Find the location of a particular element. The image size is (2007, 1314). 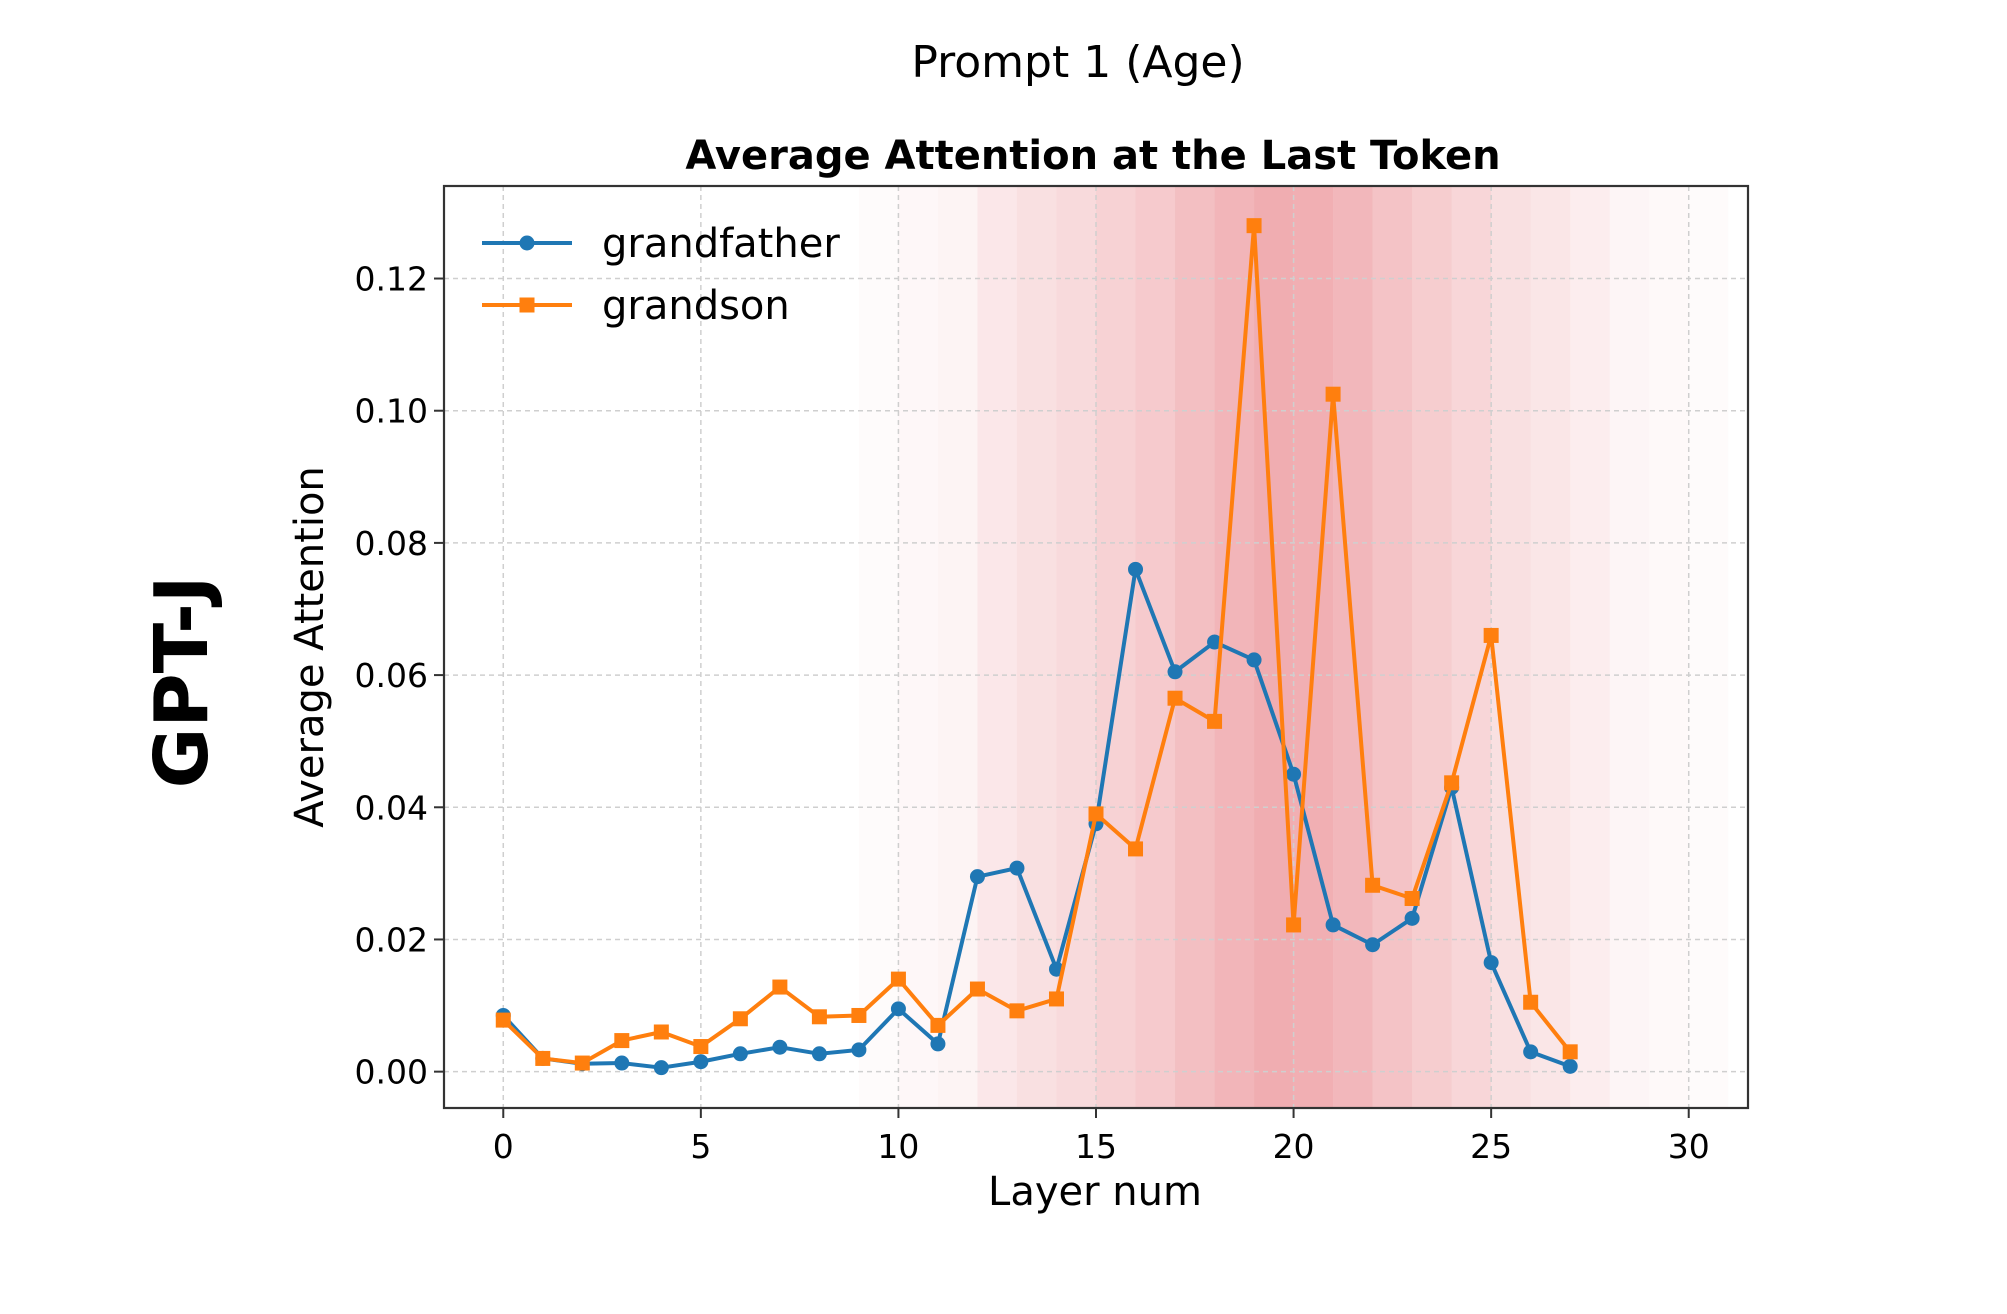

x-axis-label: Layer num is located at coordinates (1095, 1192).